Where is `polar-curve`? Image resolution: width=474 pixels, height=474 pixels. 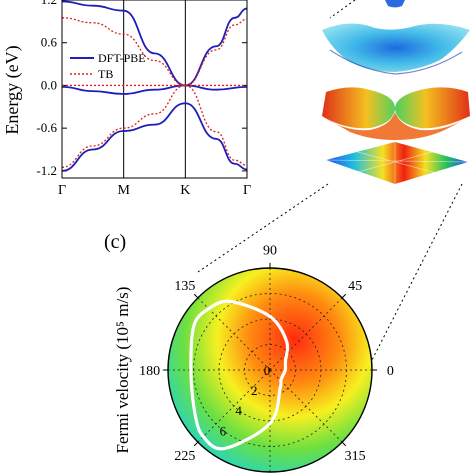 polar-curve is located at coordinates (239, 375).